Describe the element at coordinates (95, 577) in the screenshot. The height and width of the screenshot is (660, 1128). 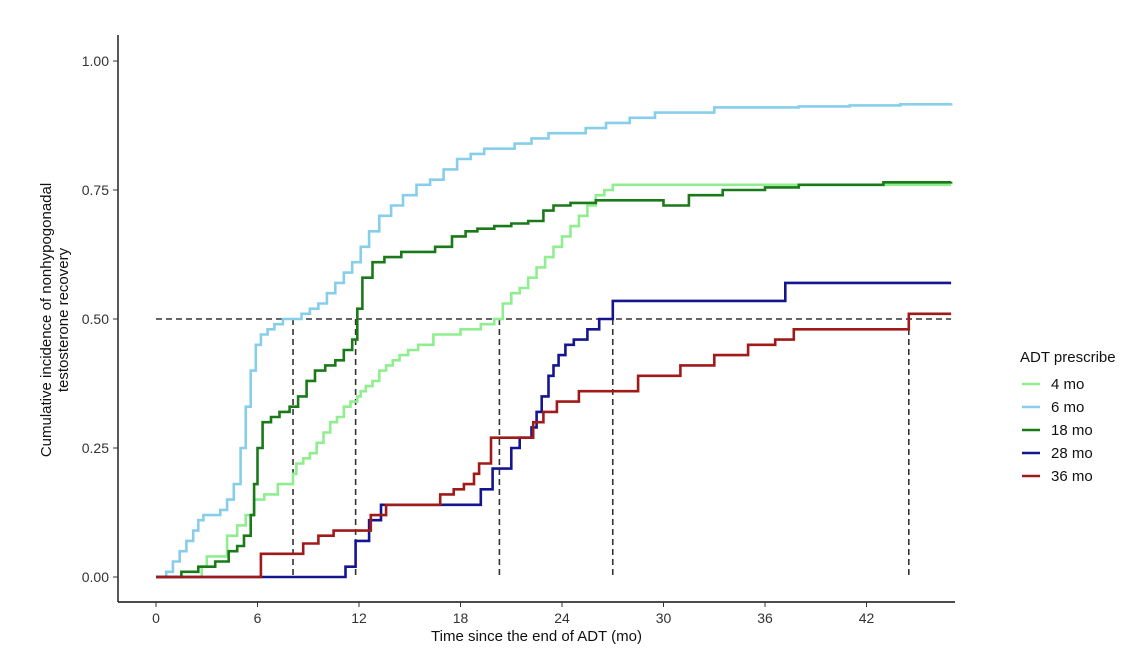
I see `y-tick-label: 0.00` at that location.